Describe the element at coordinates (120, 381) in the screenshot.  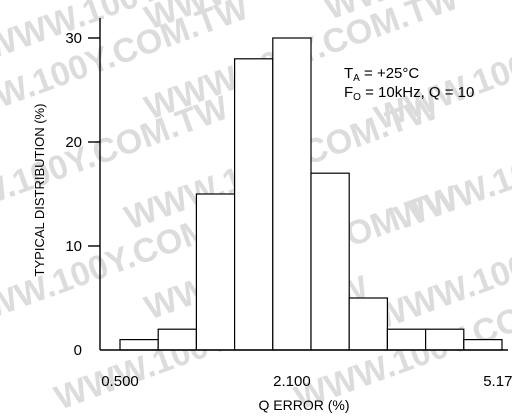
I see `x-tick-label: 0.500` at that location.